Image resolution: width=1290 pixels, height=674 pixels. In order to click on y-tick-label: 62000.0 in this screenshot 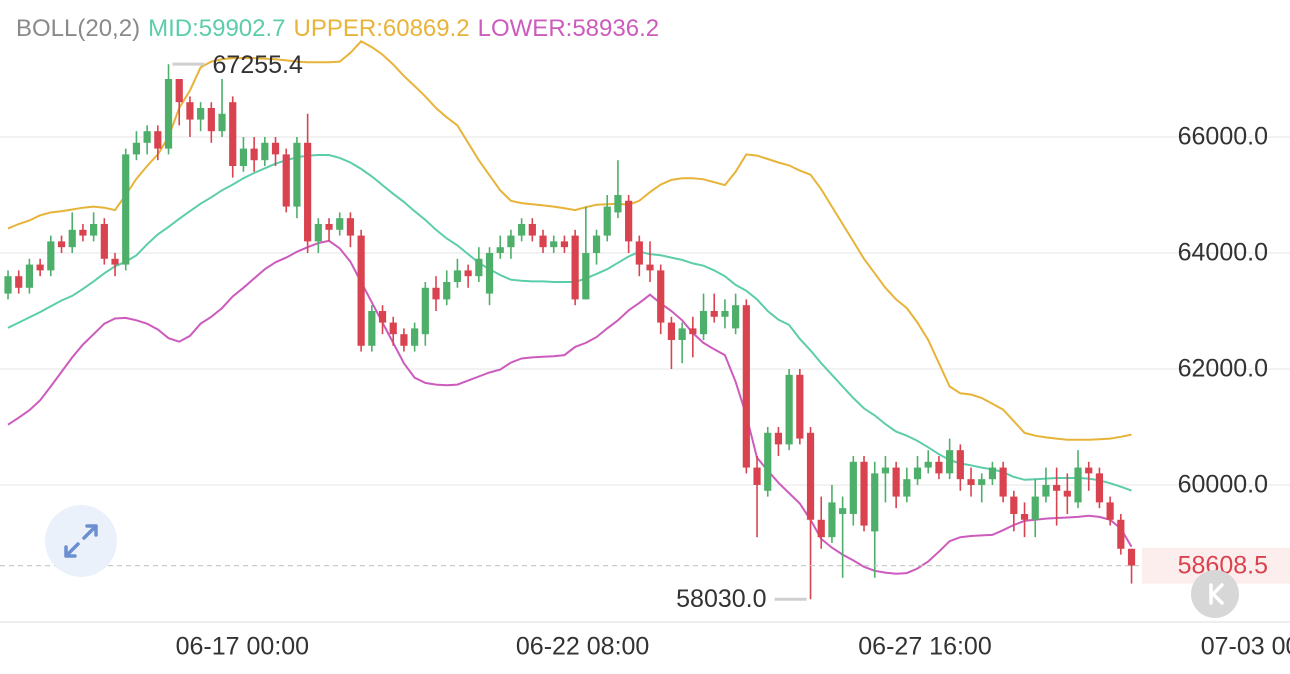, I will do `click(1223, 369)`.